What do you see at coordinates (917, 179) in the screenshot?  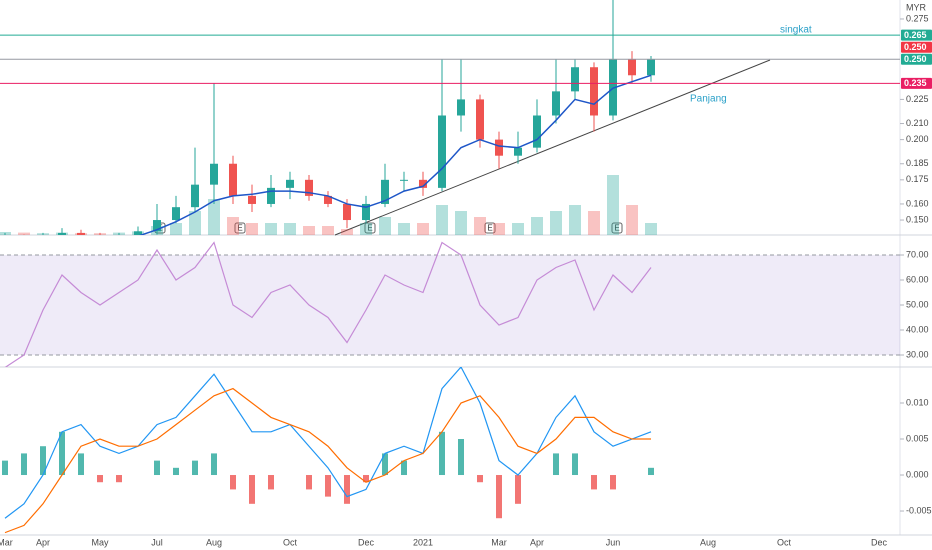 I see `y-tick-label: 0.175` at bounding box center [917, 179].